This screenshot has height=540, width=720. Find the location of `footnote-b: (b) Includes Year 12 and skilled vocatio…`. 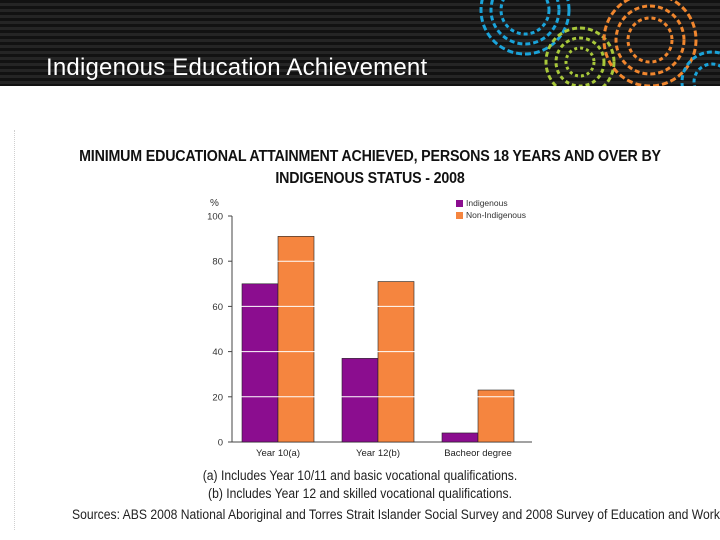

footnote-b: (b) Includes Year 12 and skilled vocatio… is located at coordinates (360, 493).